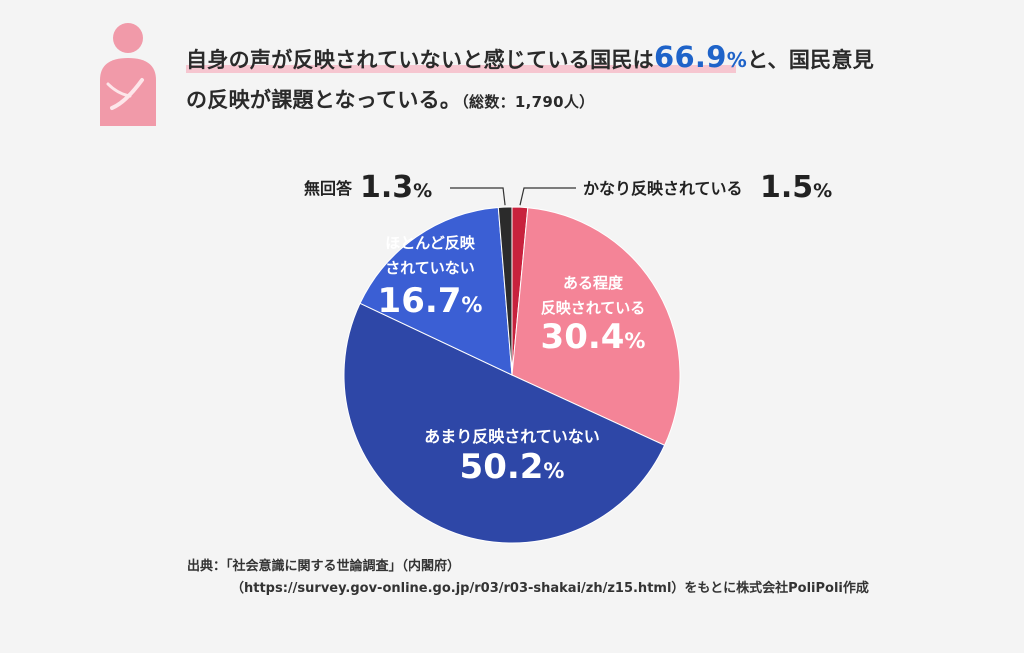 The height and width of the screenshot is (653, 1024). I want to click on slice-value-2: 50.2%, so click(512, 467).